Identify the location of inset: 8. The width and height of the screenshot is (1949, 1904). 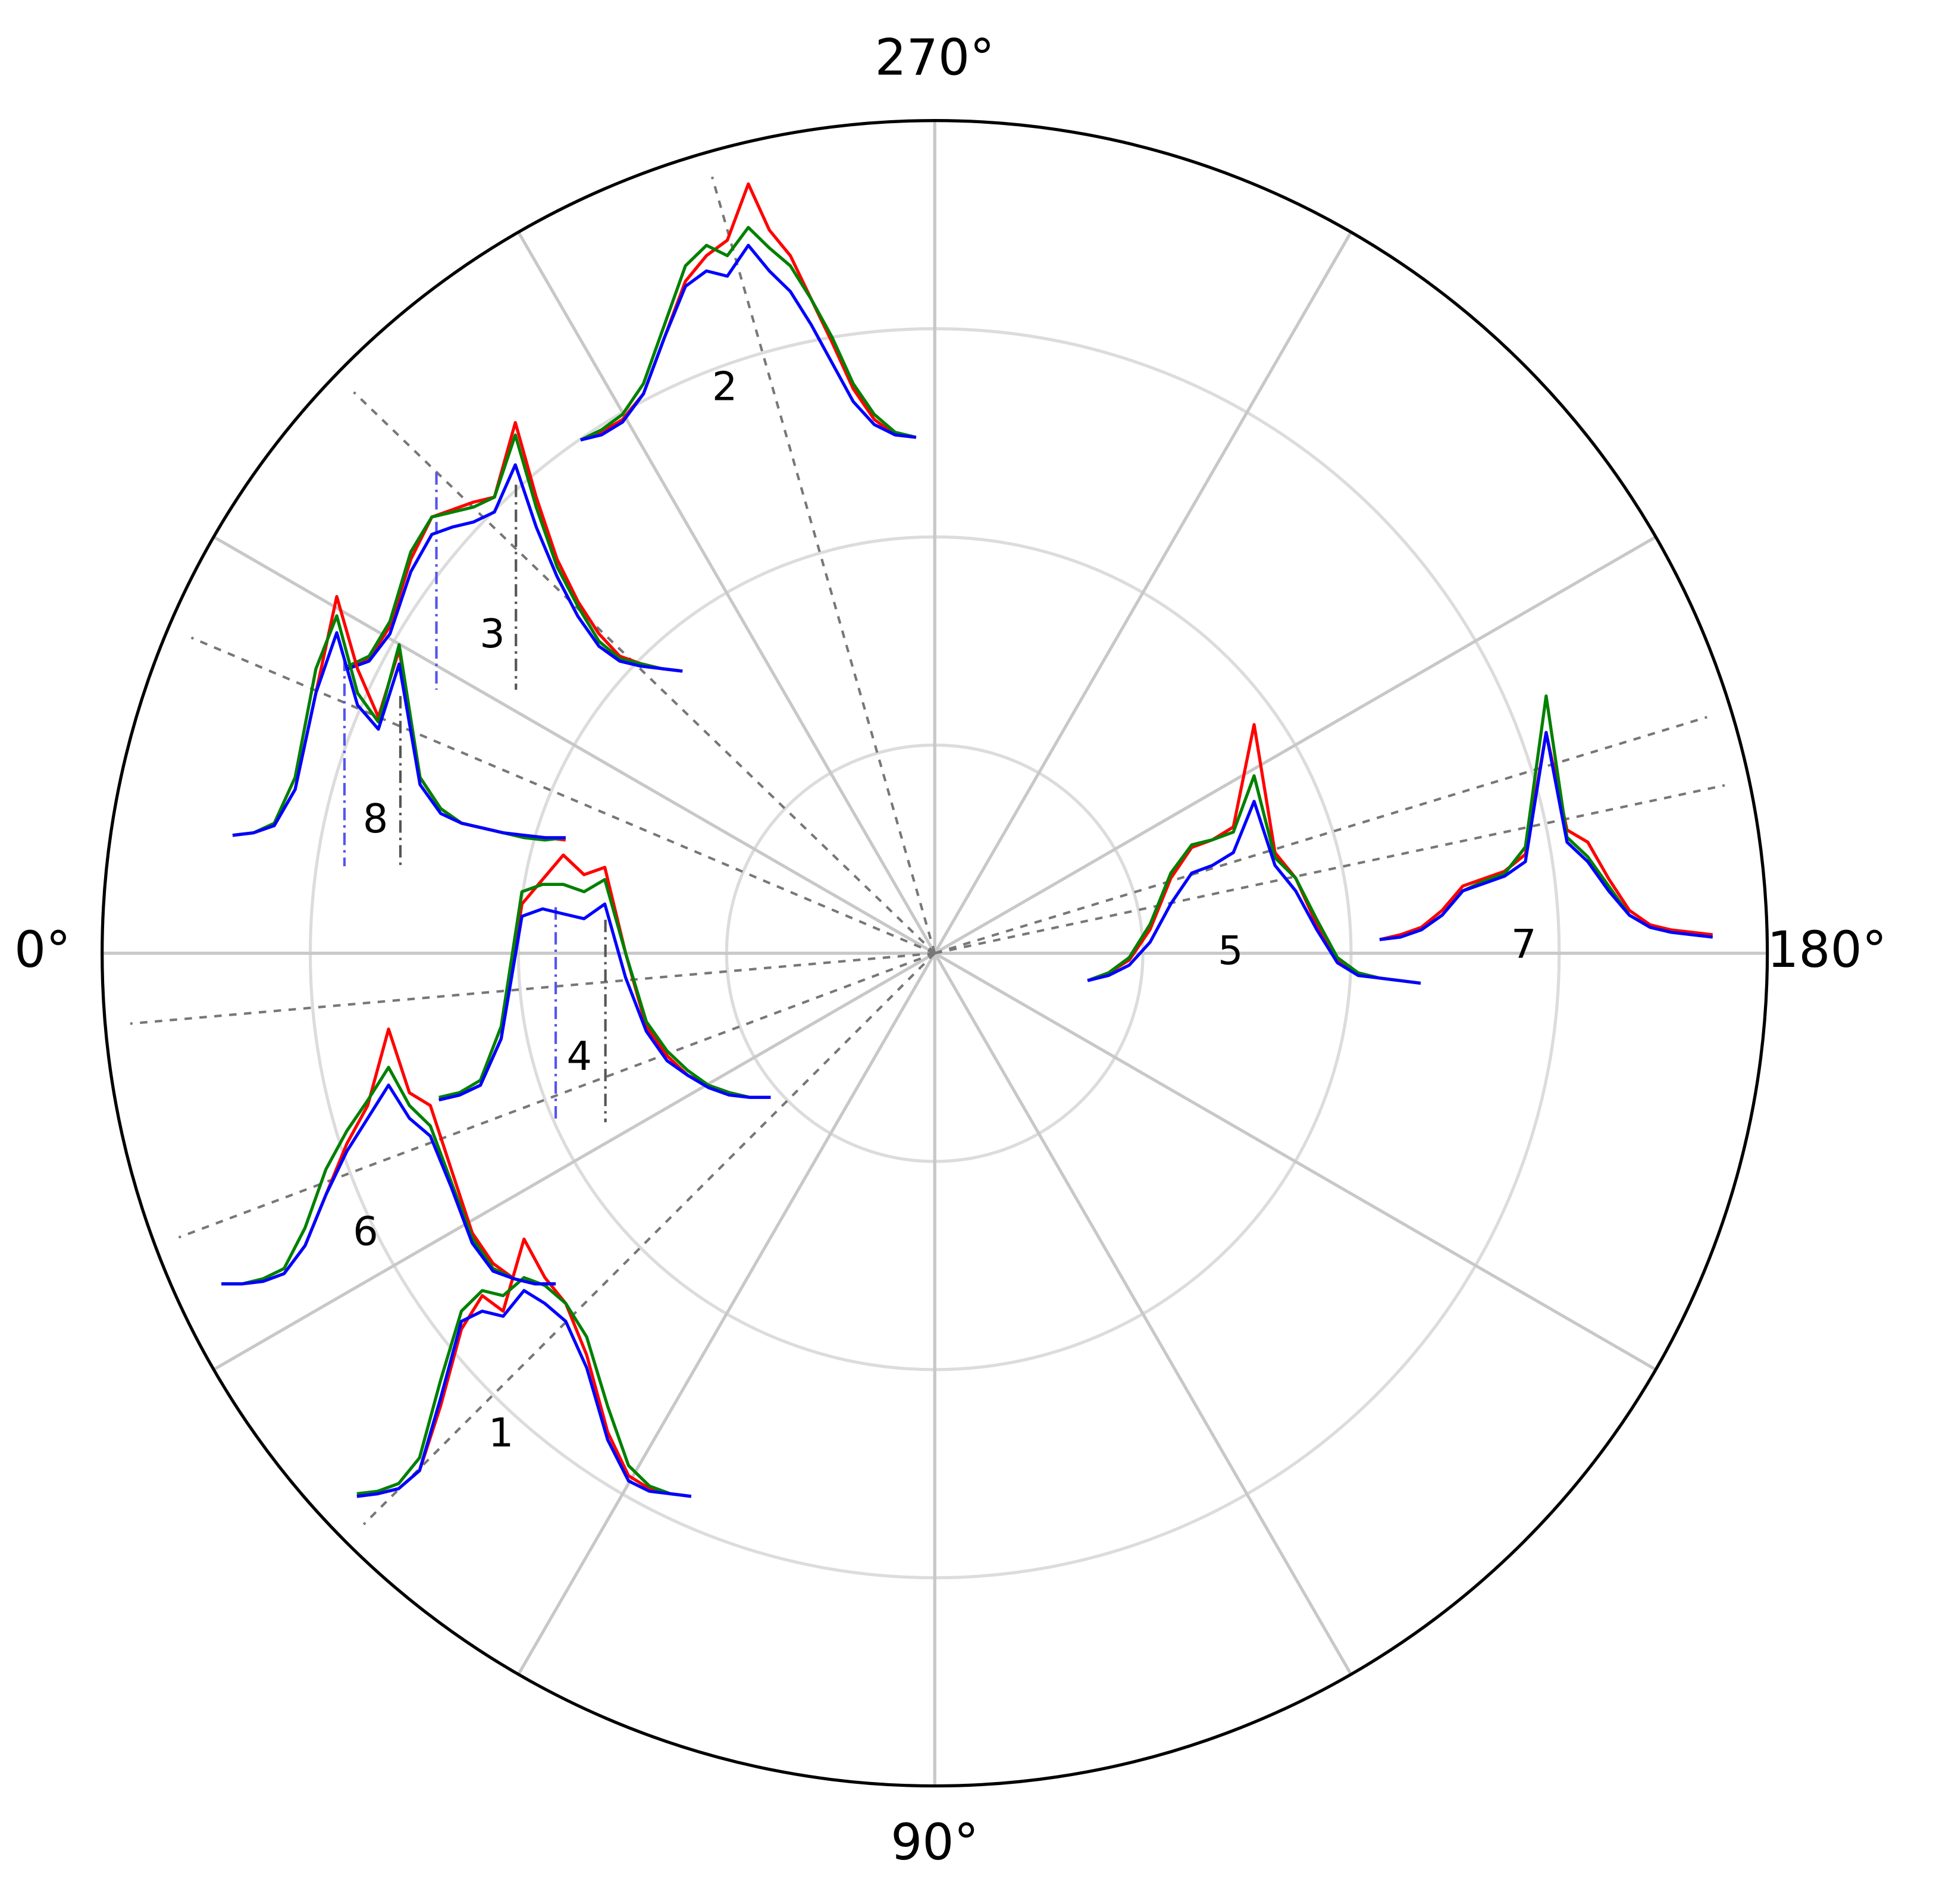
(399, 718).